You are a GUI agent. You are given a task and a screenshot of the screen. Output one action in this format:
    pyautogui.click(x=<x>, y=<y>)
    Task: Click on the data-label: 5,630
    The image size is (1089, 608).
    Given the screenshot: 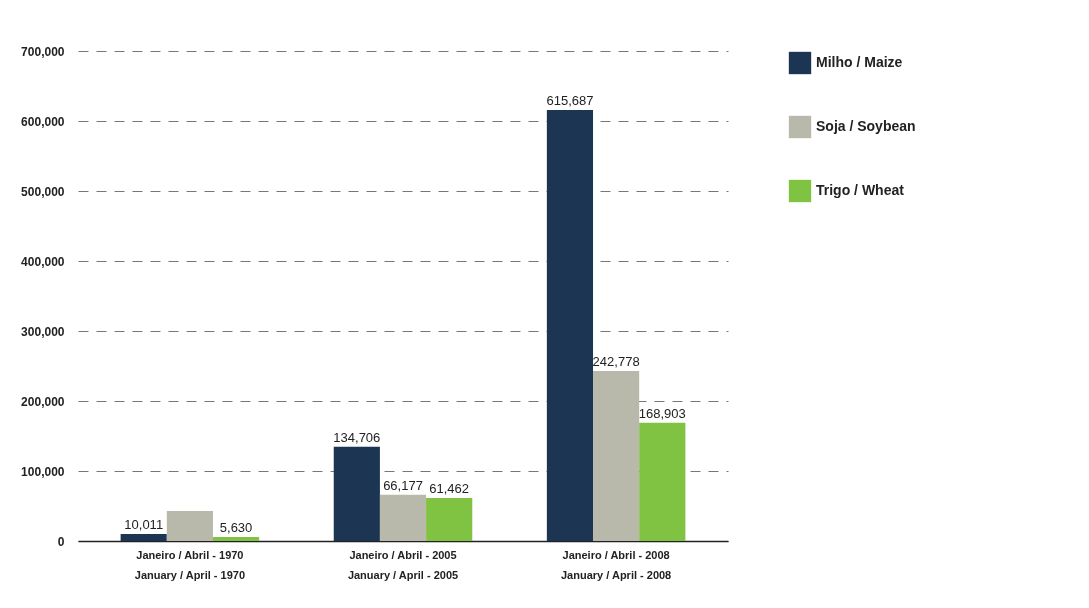 What is the action you would take?
    pyautogui.click(x=236, y=528)
    